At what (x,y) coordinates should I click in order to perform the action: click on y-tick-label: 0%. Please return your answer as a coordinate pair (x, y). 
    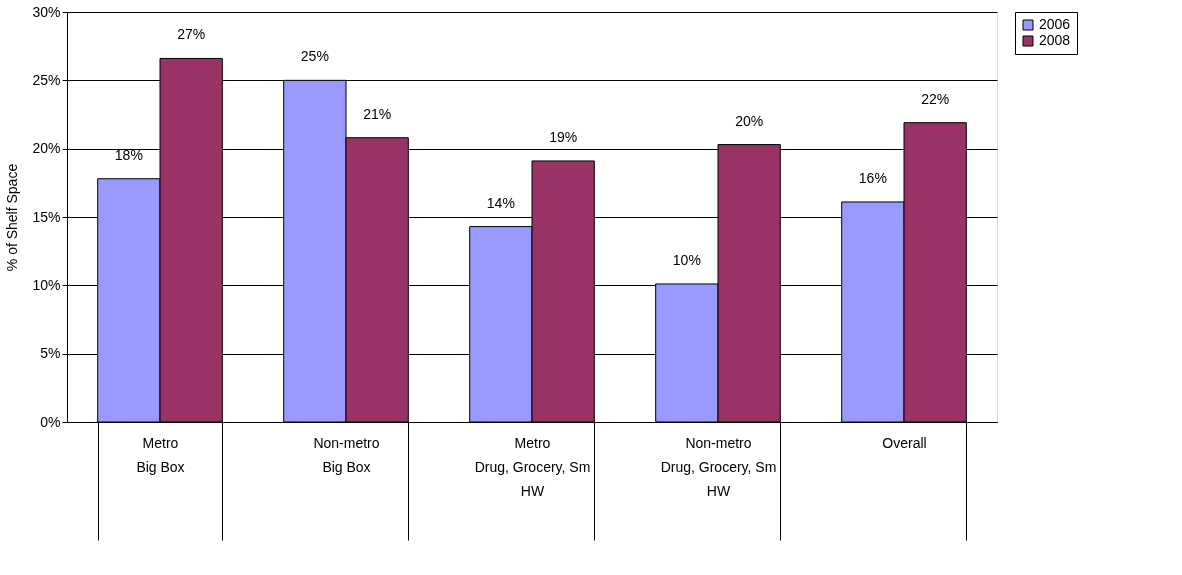
    Looking at the image, I should click on (50, 421).